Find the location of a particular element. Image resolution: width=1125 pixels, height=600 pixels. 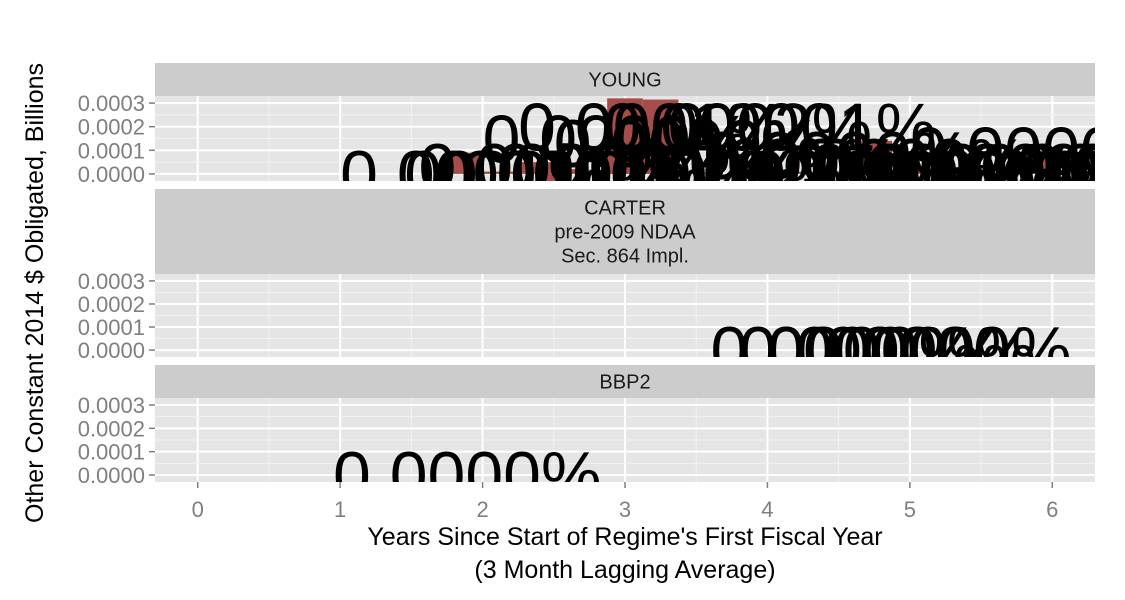

panel-marks: 0.0000% is located at coordinates (467, 476).